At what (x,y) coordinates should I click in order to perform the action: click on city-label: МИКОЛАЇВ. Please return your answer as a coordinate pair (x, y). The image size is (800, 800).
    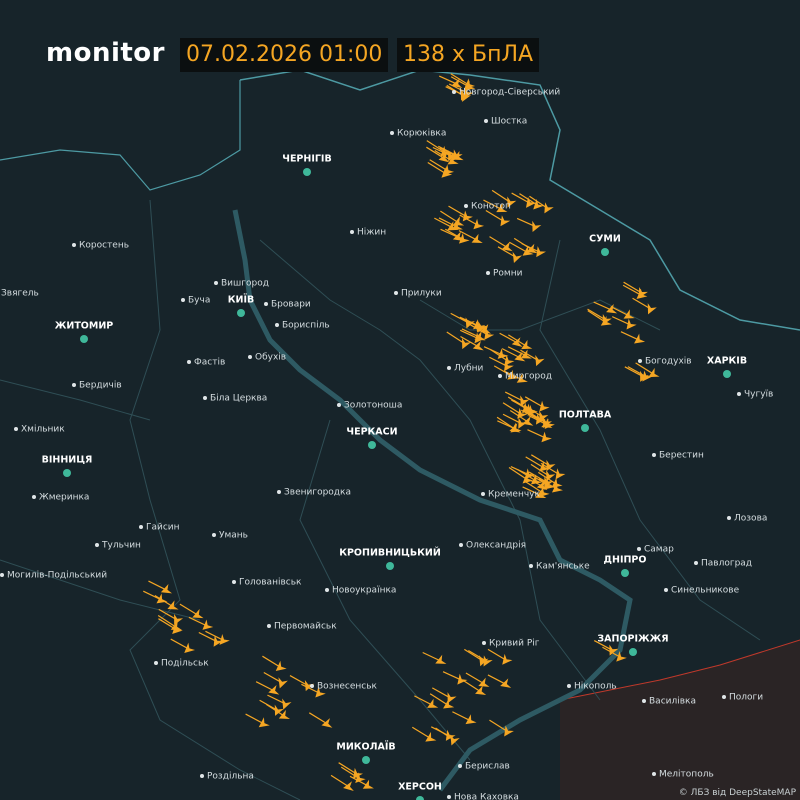
    Looking at the image, I should click on (365, 747).